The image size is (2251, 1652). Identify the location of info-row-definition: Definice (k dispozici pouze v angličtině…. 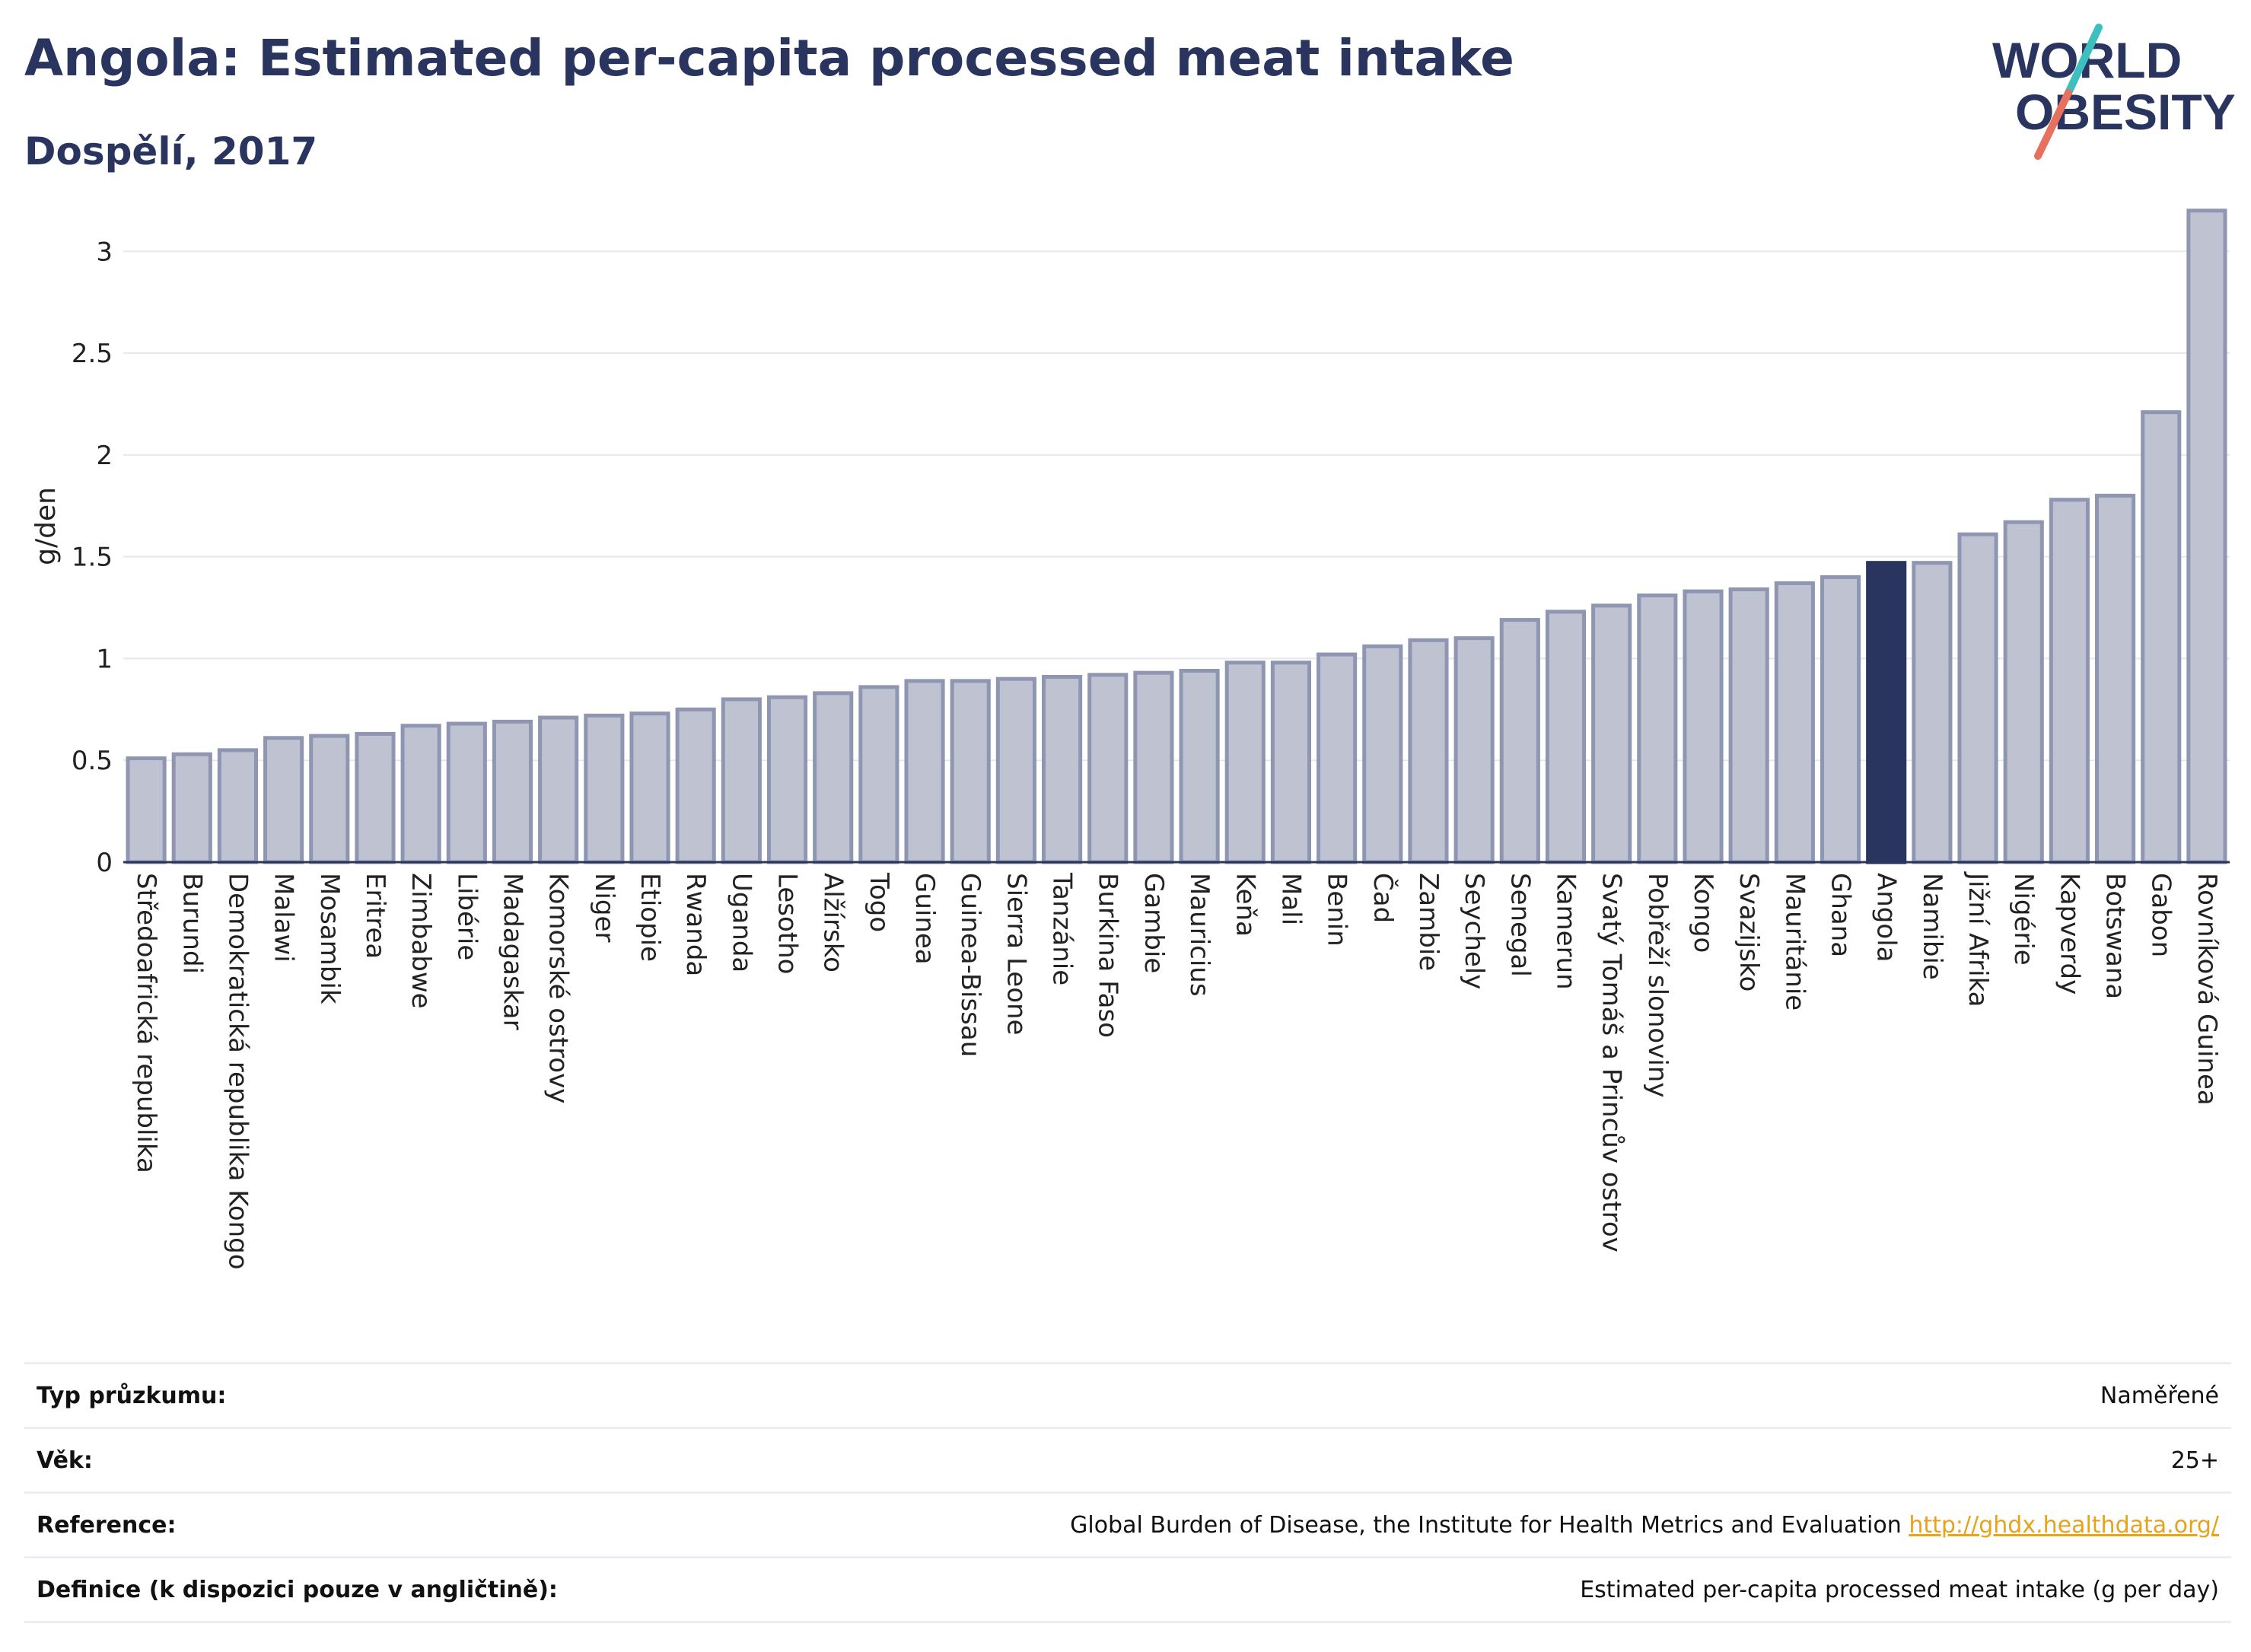
(1127, 1589).